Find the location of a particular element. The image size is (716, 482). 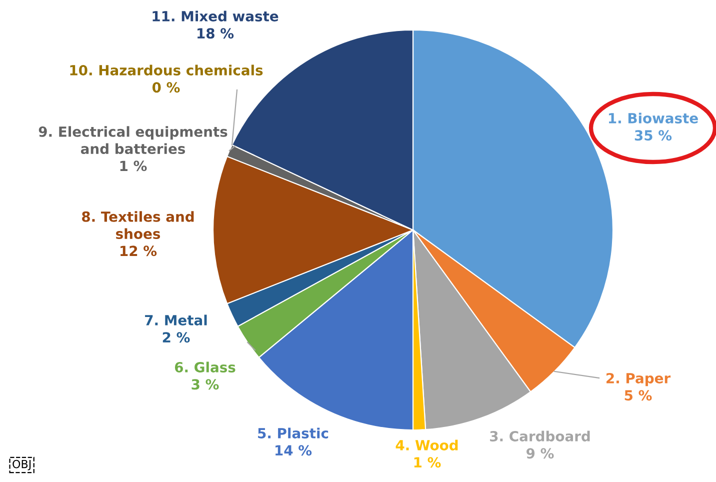

slice-label: 3. Cardboard is located at coordinates (540, 436).